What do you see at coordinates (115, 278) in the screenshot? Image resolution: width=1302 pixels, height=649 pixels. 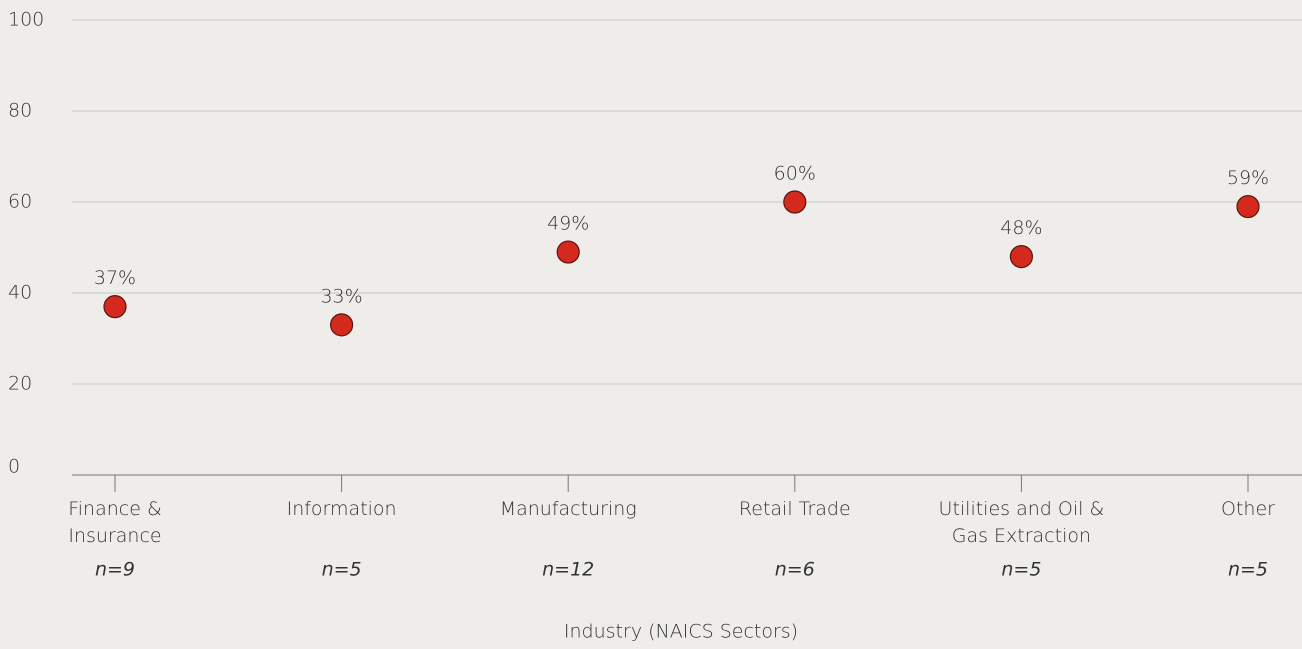 I see `data-label: 37%` at bounding box center [115, 278].